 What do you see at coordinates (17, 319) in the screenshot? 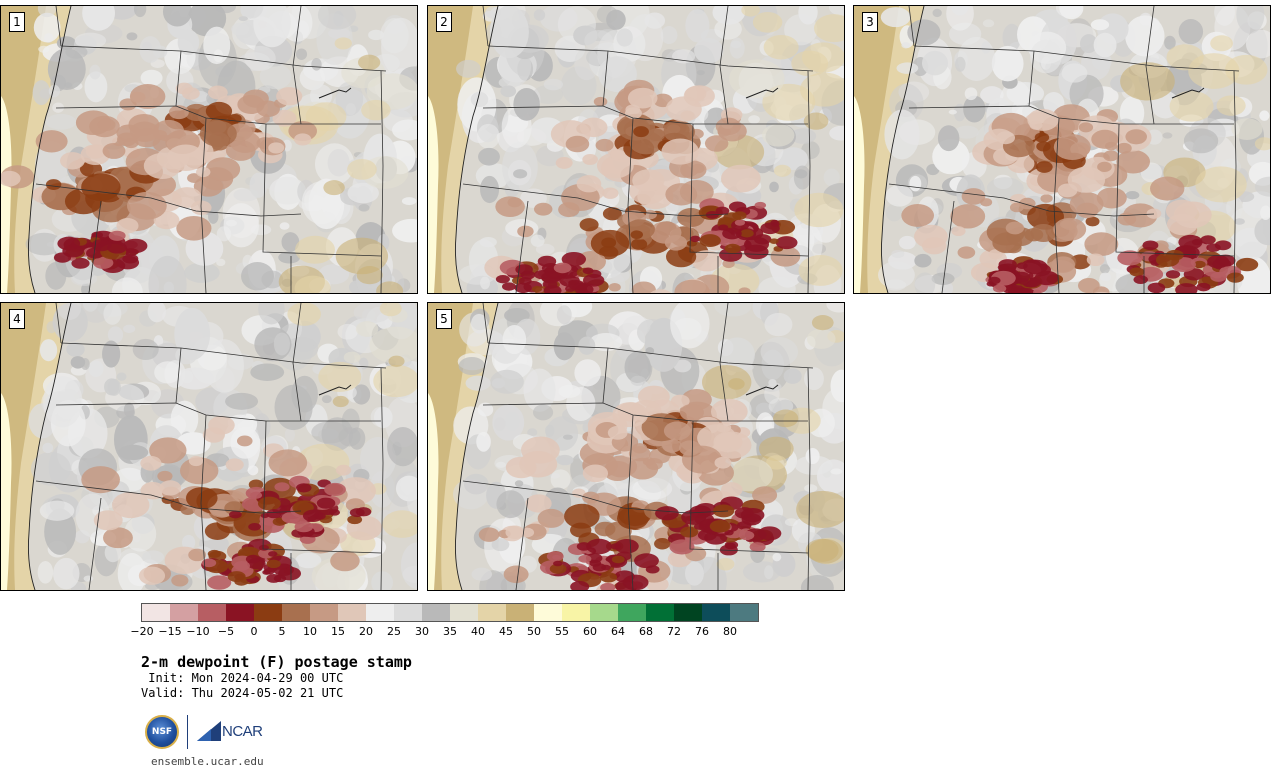
I see `member-label-4: 4` at bounding box center [17, 319].